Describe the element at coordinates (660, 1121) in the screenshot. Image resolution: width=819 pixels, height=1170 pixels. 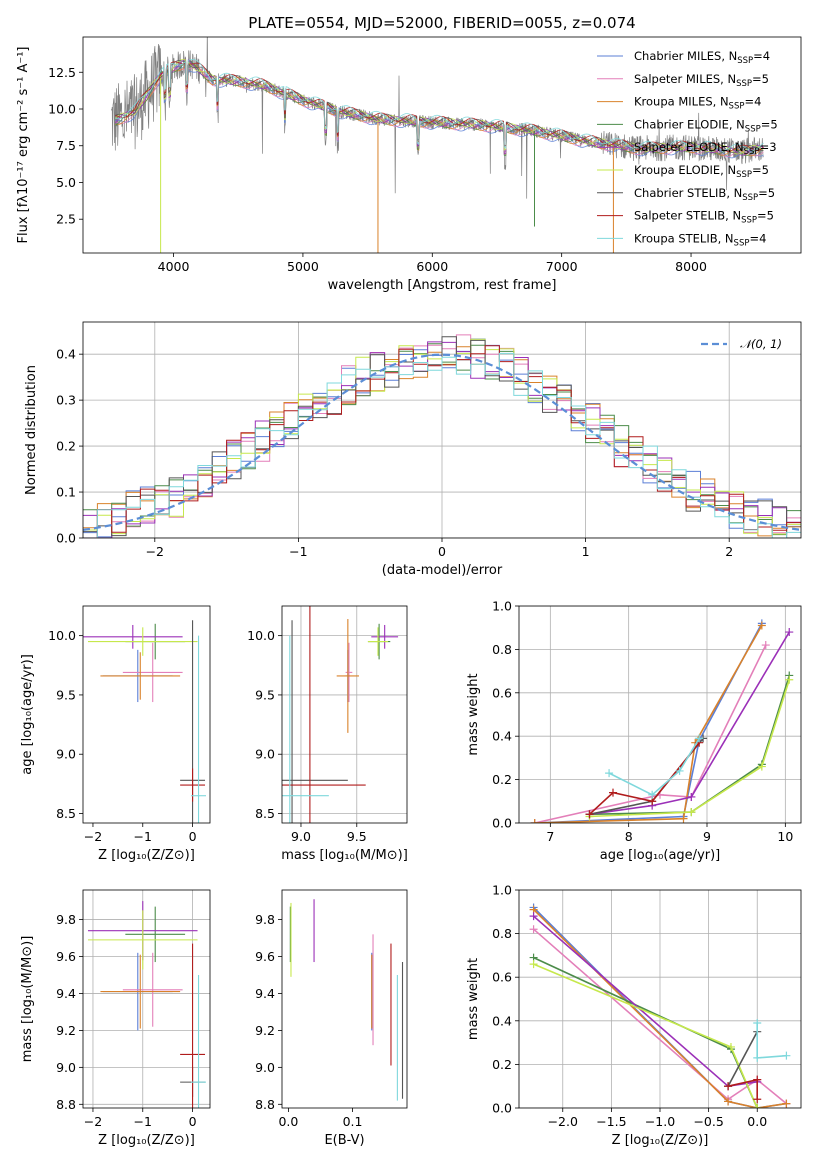
I see `x-tick-label: −1.0` at that location.